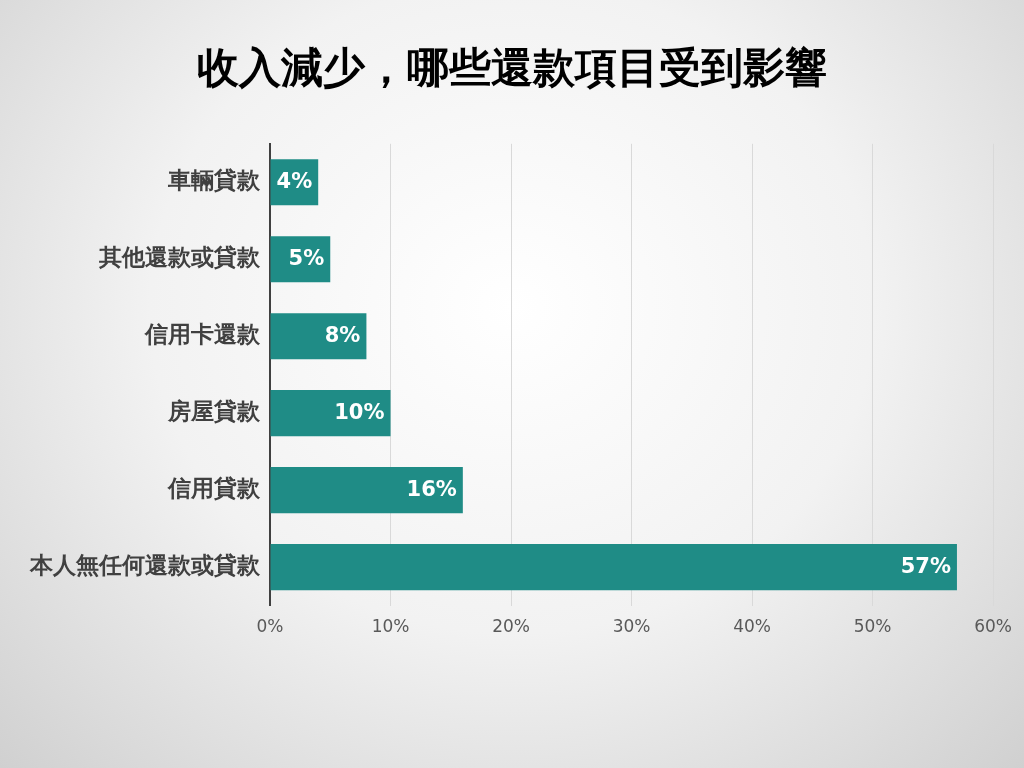 The height and width of the screenshot is (768, 1024). I want to click on y-tick-label: 房屋貸款, so click(214, 411).